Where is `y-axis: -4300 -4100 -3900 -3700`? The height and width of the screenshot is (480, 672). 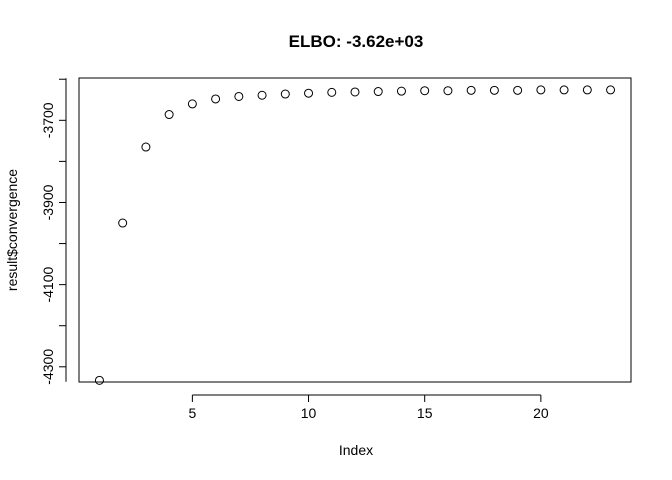 y-axis: -4300 -4100 -3900 -3700 is located at coordinates (53, 231).